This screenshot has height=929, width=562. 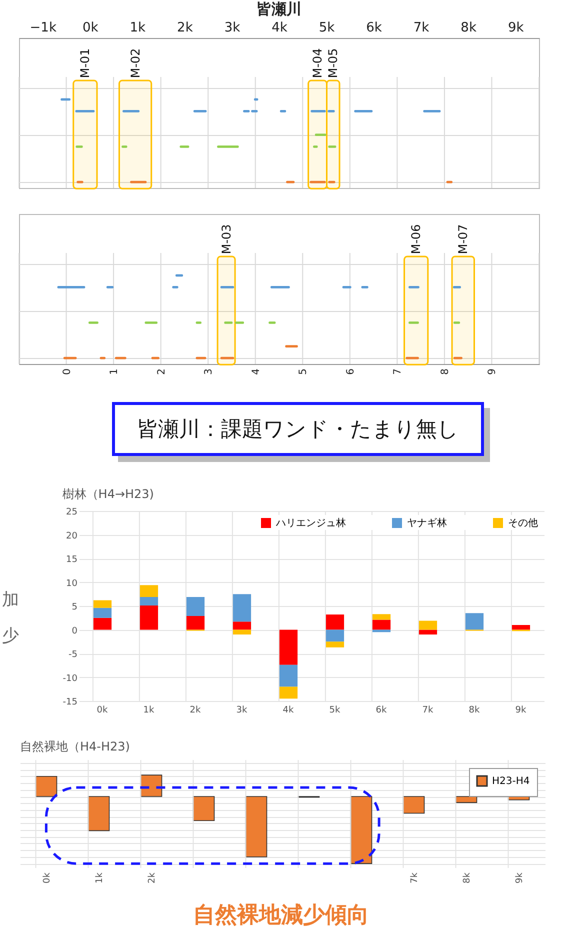 What do you see at coordinates (75, 607) in the screenshot?
I see `y-tick-label: 5` at bounding box center [75, 607].